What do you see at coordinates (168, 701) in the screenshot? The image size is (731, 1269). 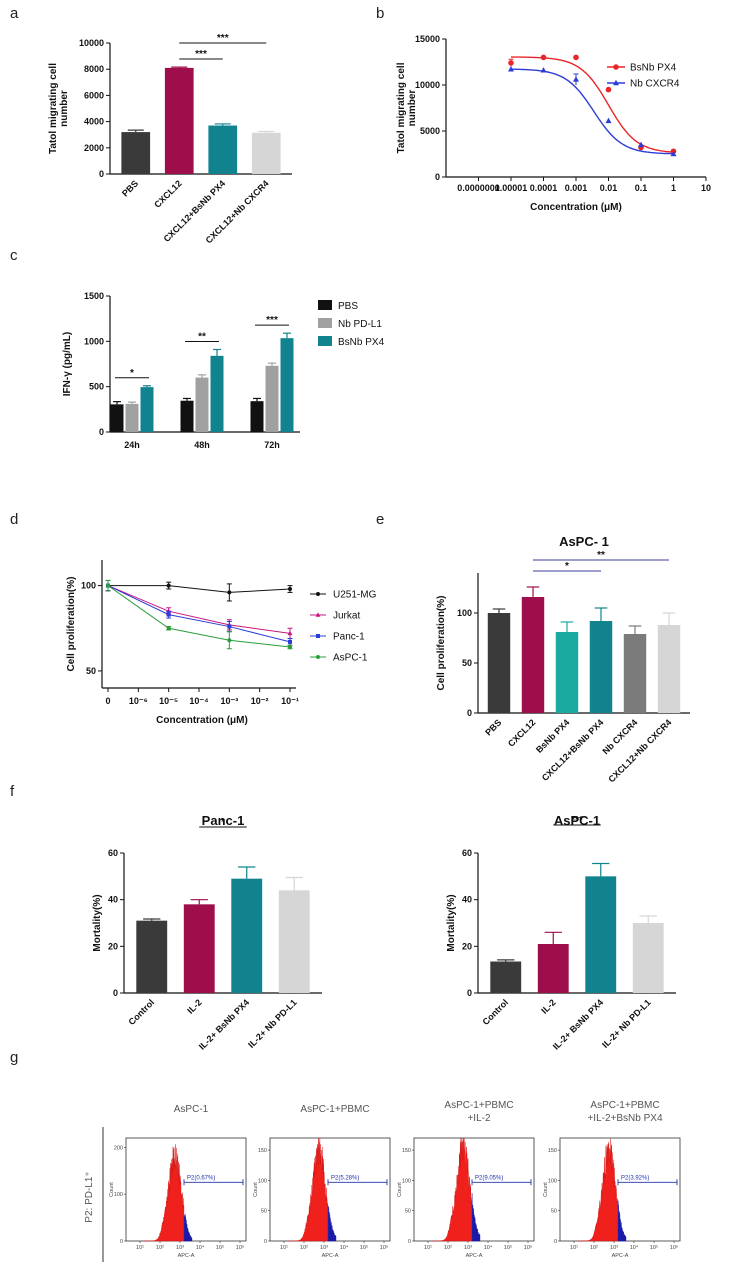 I see `x-tick-label: 10⁻⁵` at bounding box center [168, 701].